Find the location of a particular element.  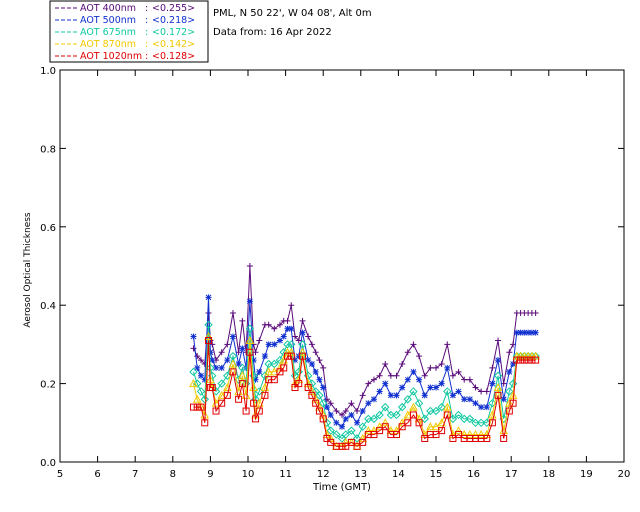

y-tick-label: 1.0 is located at coordinates (48, 71).